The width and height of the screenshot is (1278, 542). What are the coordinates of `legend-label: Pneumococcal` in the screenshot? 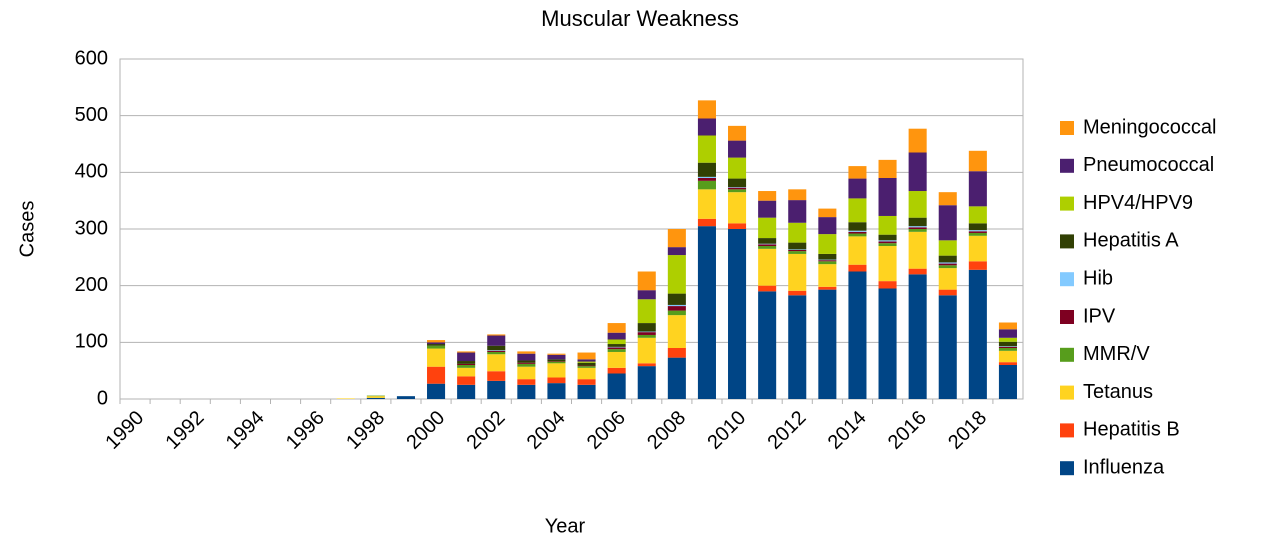 It's located at (1148, 165).